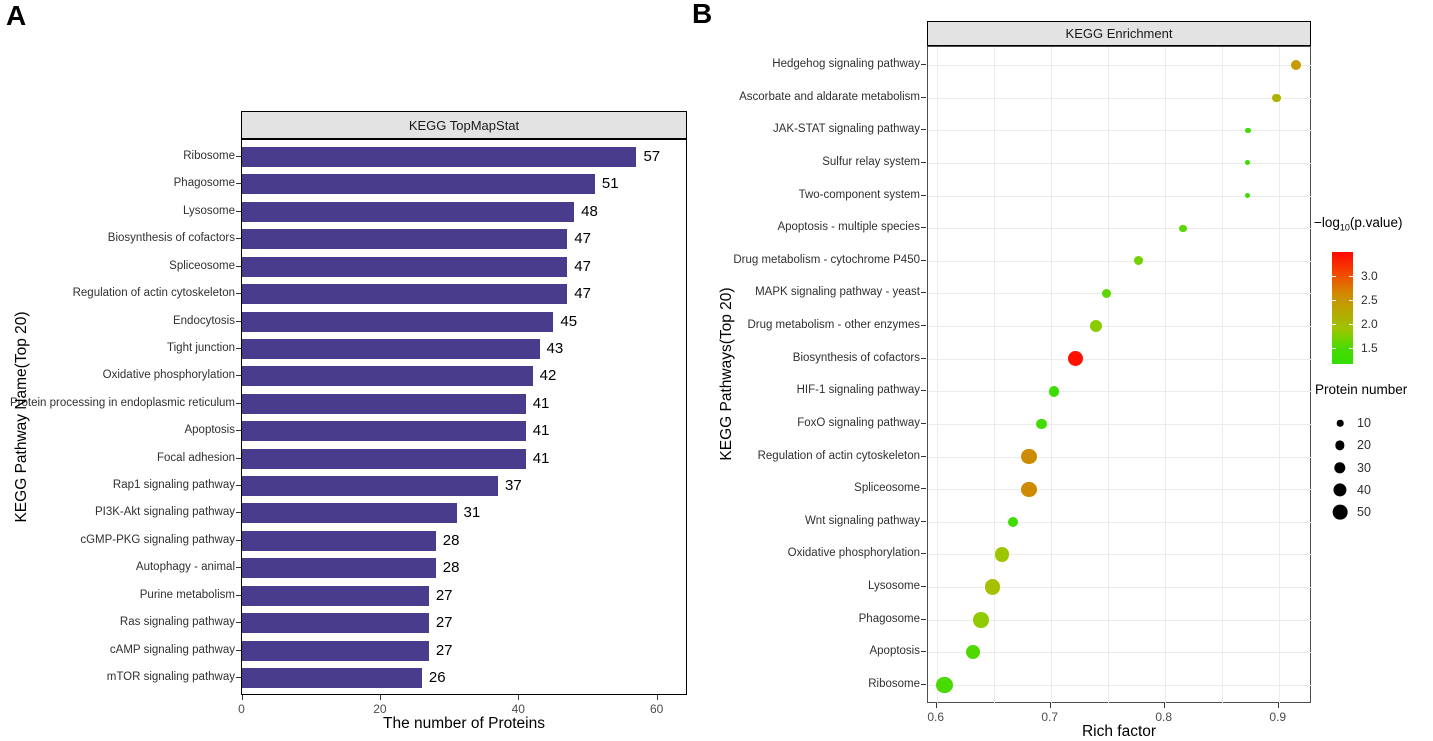  Describe the element at coordinates (1361, 389) in the screenshot. I see `size-legend-title: Protein number` at that location.